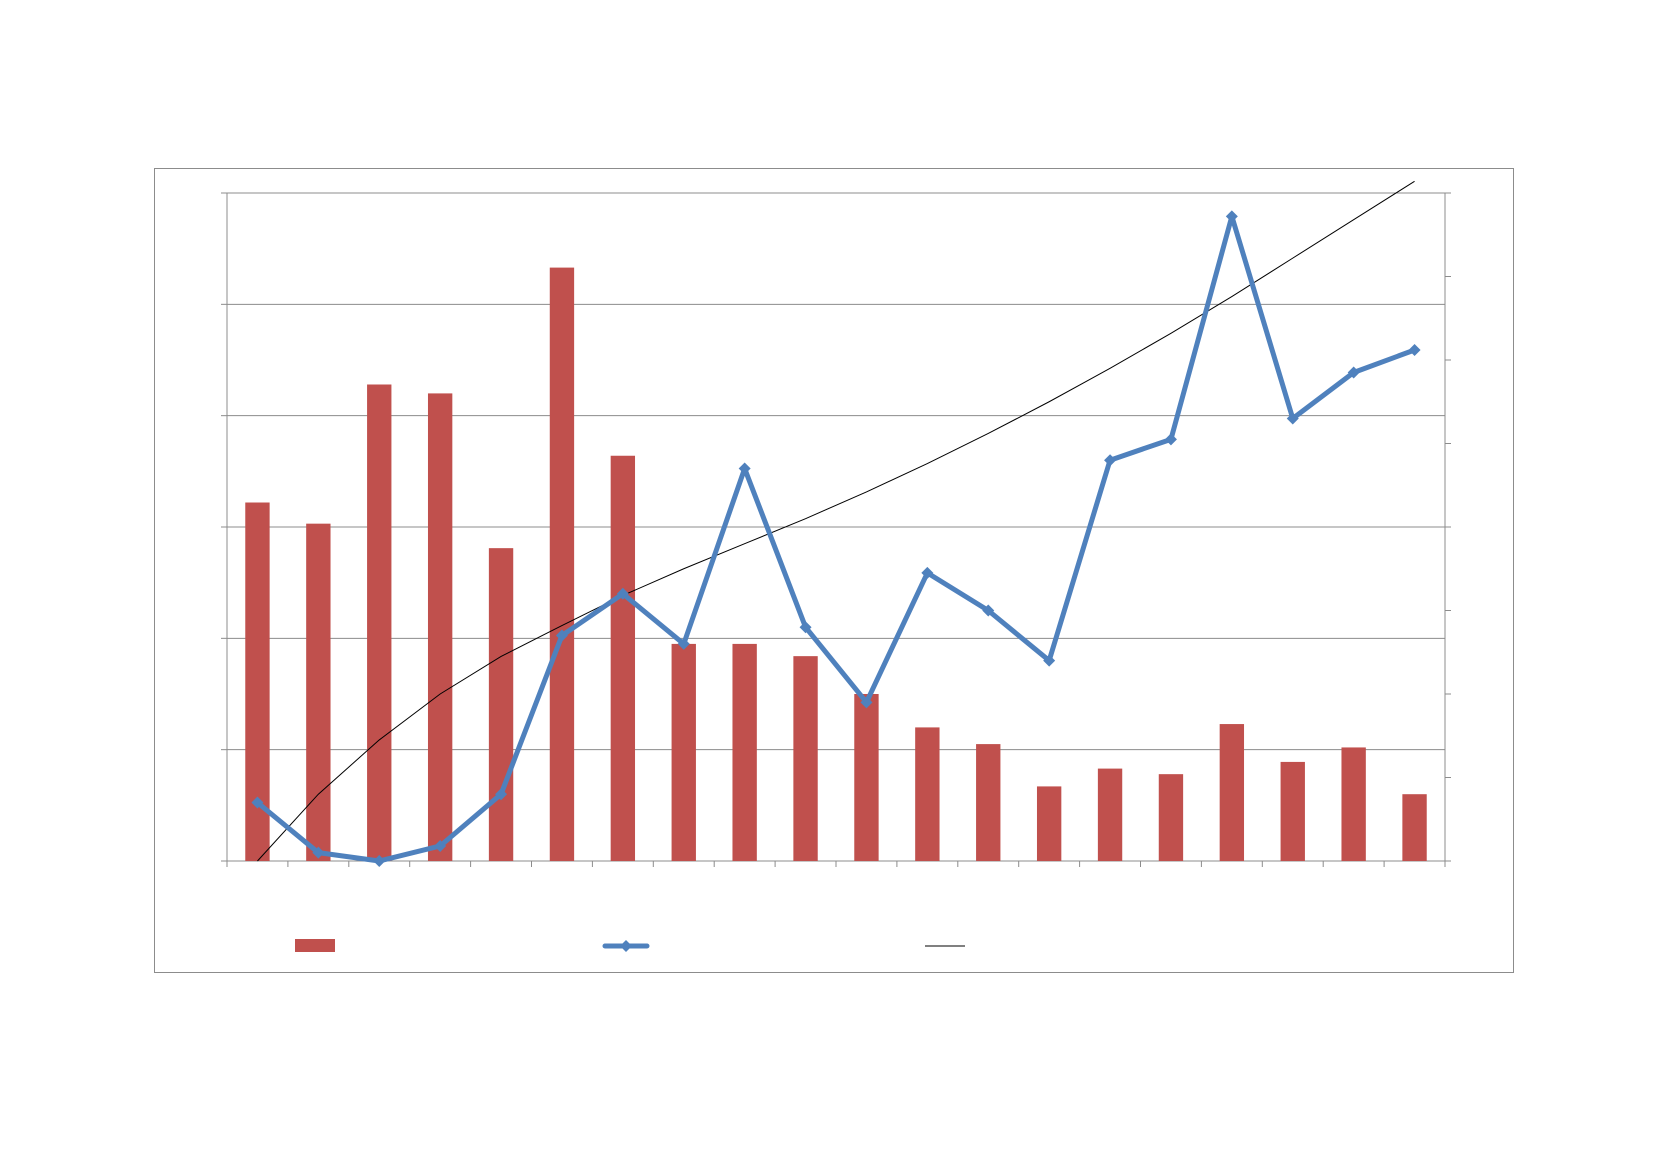 The image size is (1662, 1175). Describe the element at coordinates (626, 946) in the screenshot. I see `legend-swatch-marker` at that location.